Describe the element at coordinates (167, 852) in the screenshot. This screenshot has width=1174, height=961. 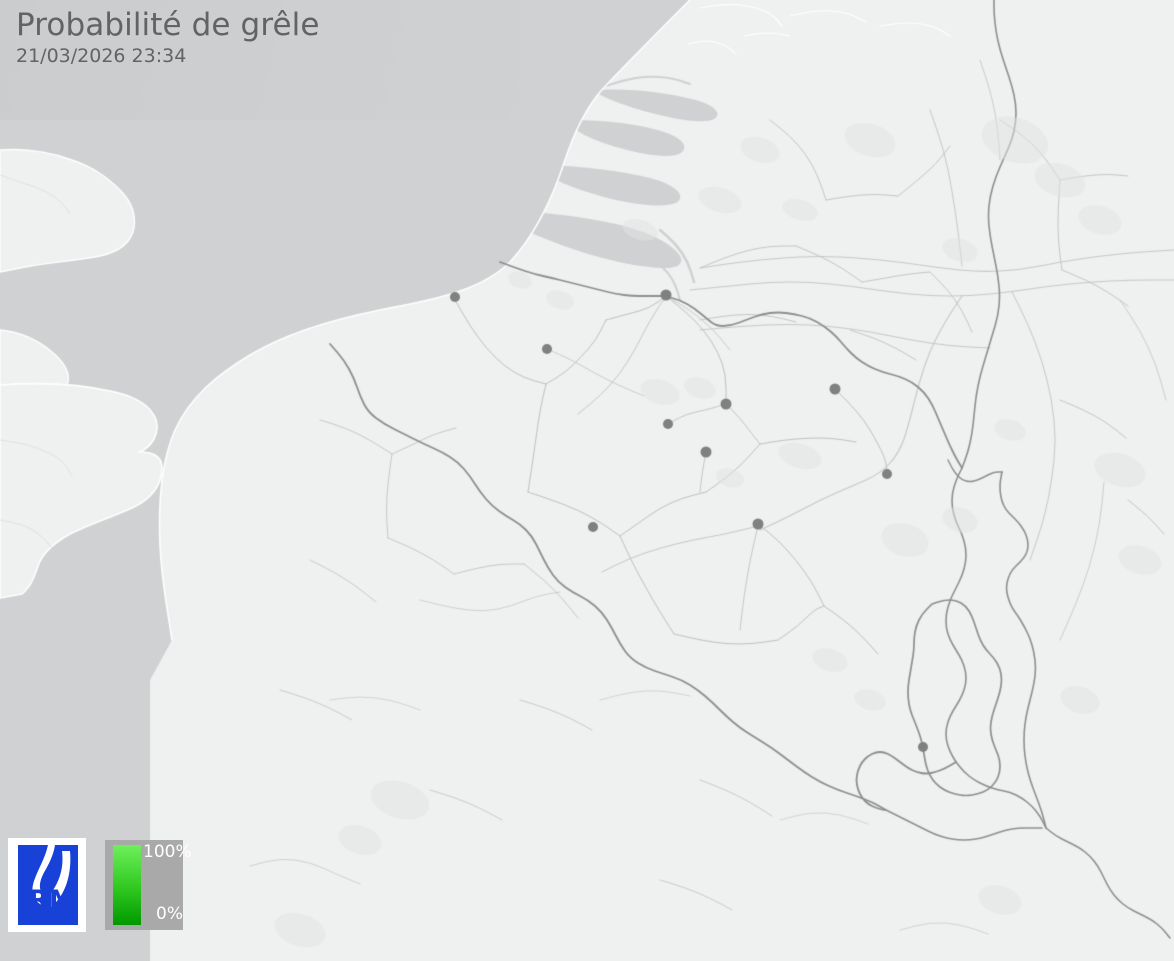
I see `legend-max-label: 100%` at that location.